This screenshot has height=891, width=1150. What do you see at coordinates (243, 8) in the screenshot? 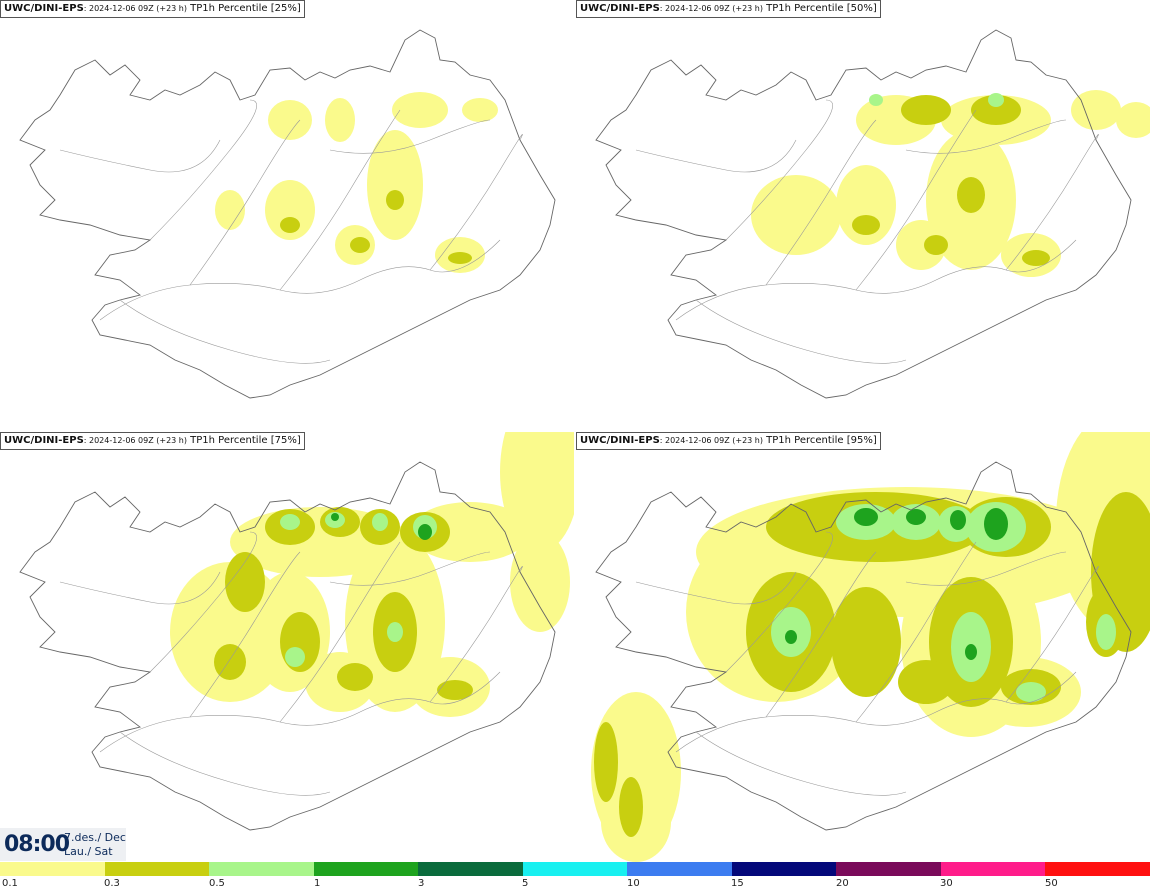
I see `product-name: TP1h Percentile [25%]` at bounding box center [243, 8].